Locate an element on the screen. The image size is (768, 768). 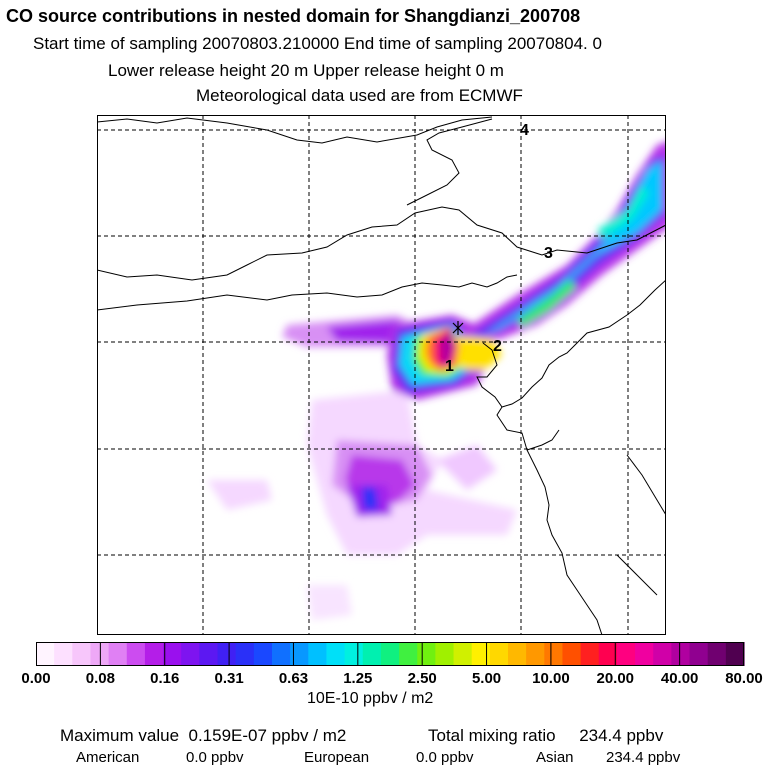
region-european-value: 0.0 ppbv is located at coordinates (445, 757).